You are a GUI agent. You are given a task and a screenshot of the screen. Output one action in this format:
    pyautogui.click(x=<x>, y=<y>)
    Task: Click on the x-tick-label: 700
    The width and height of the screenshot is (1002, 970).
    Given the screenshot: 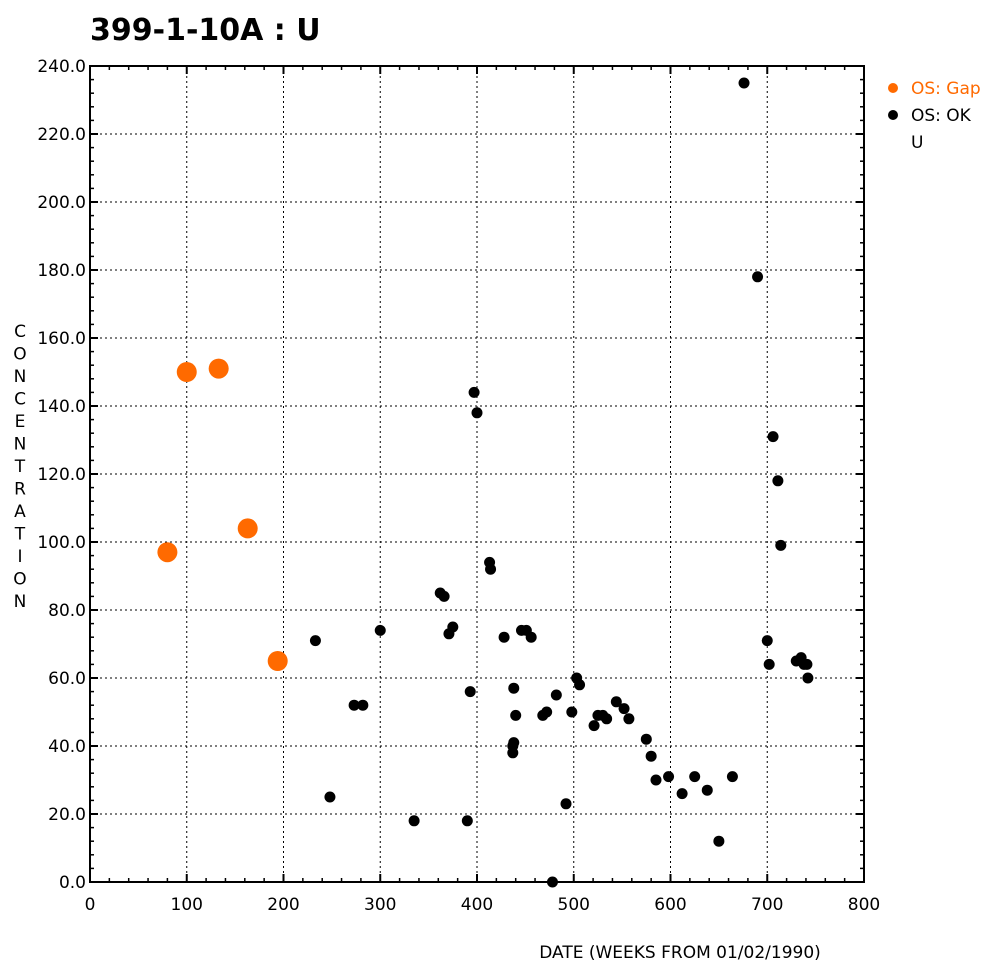 What is the action you would take?
    pyautogui.click(x=767, y=905)
    